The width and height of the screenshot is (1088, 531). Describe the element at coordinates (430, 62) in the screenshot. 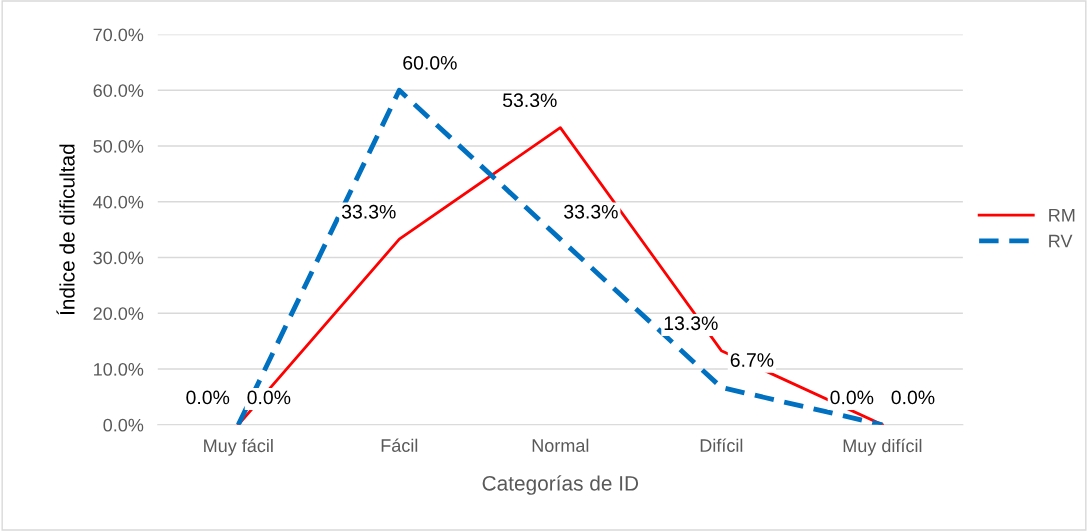

I see `data-label: 60.0%` at that location.